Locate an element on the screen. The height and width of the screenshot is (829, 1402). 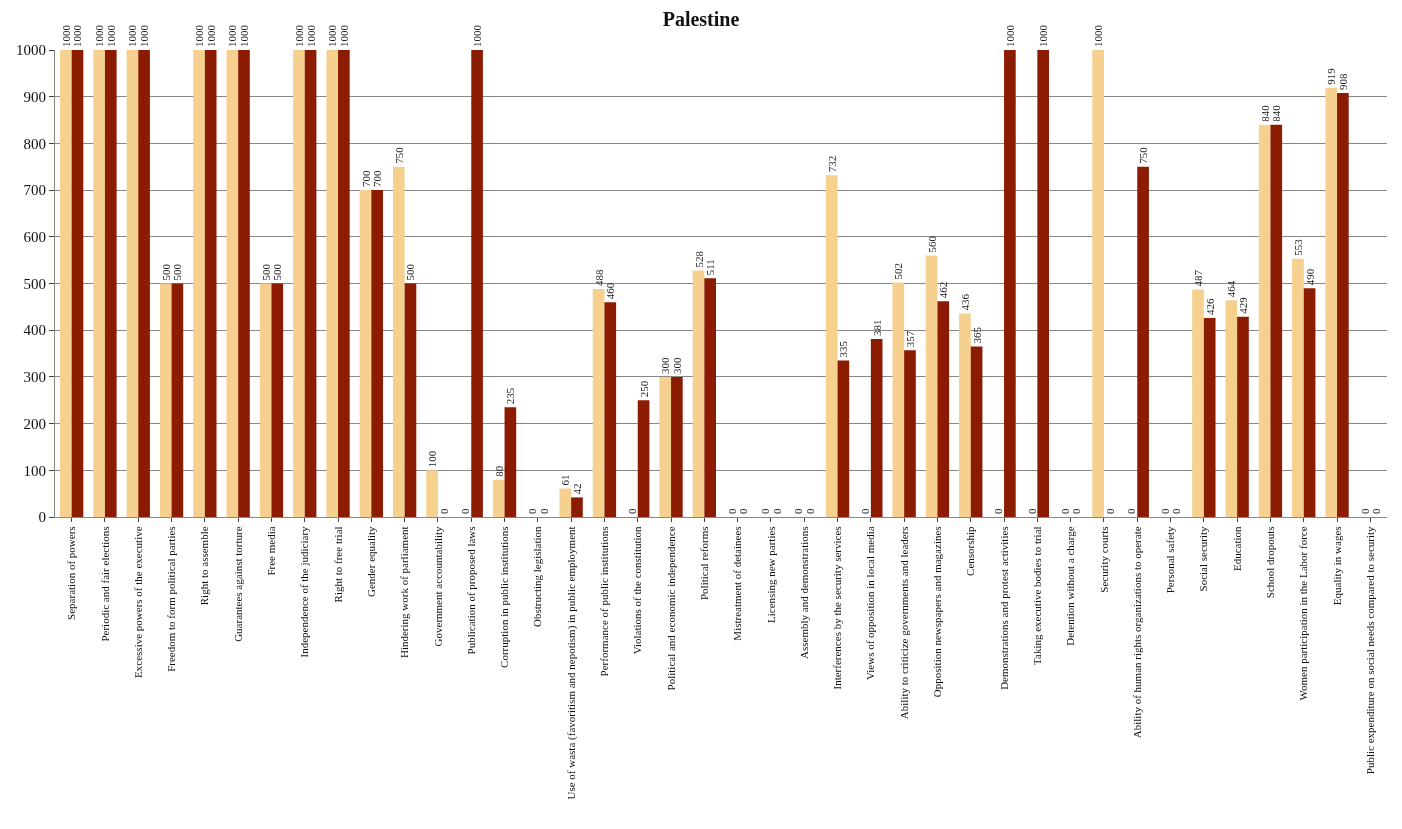
x-tick-label: Performance of public institutions is located at coordinates (604, 601).